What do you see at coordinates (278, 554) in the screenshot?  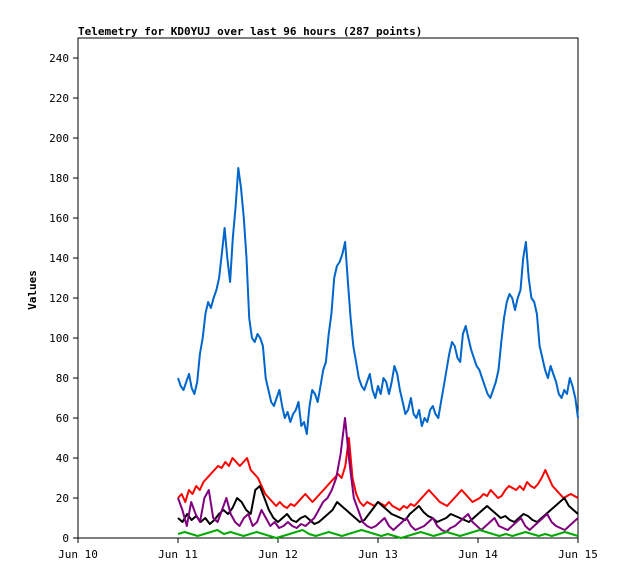 I see `x-tick-label: Jun 12` at bounding box center [278, 554].